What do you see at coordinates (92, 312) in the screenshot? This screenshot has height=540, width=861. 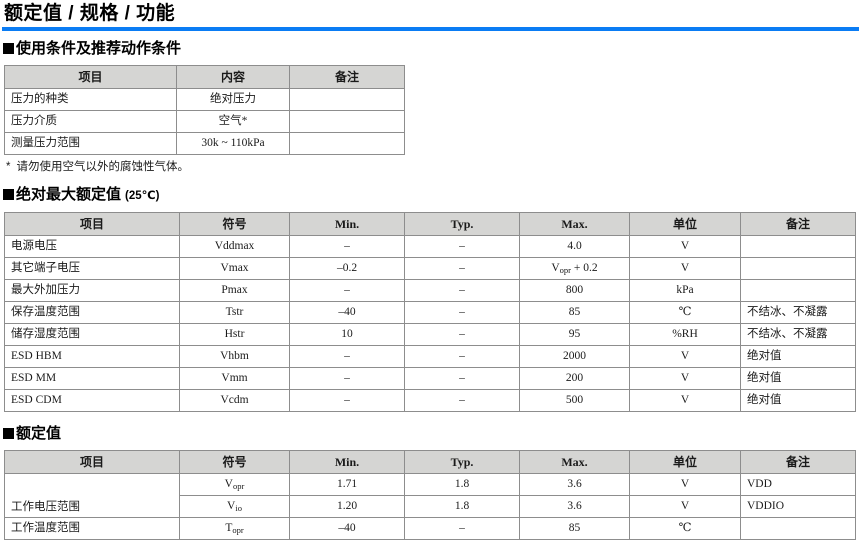 I see `cell-item: 保存温度范围` at bounding box center [92, 312].